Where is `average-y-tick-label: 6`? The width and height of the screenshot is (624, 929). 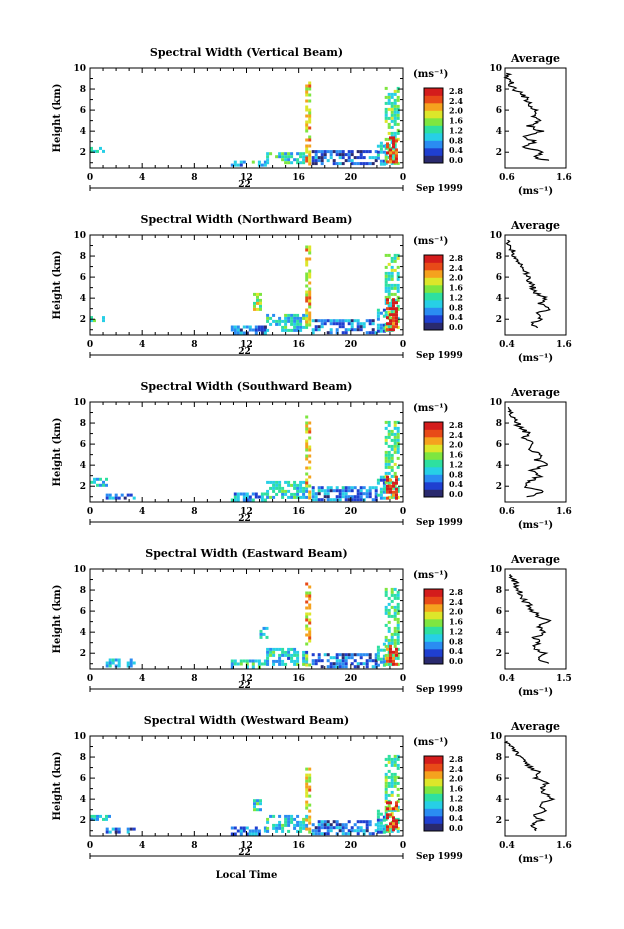 average-y-tick-label: 6 is located at coordinates (499, 445).